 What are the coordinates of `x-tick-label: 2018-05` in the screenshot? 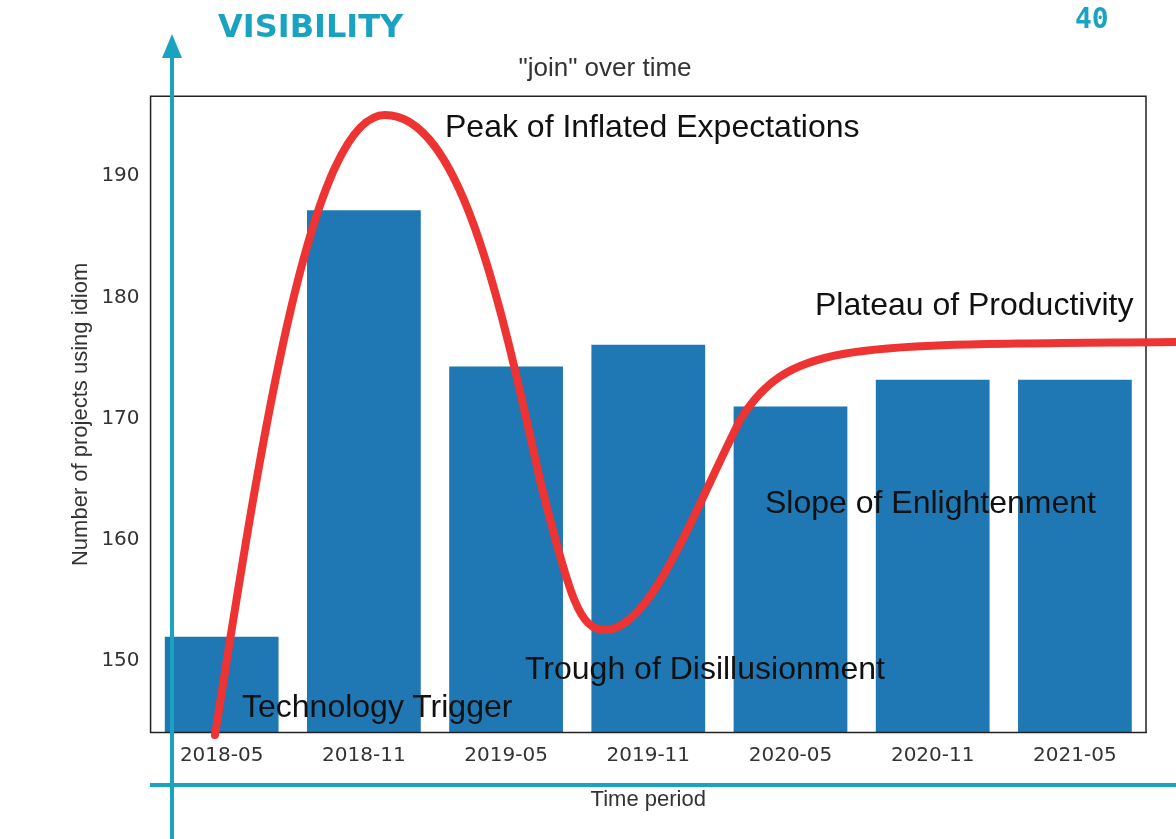 It's located at (221, 753).